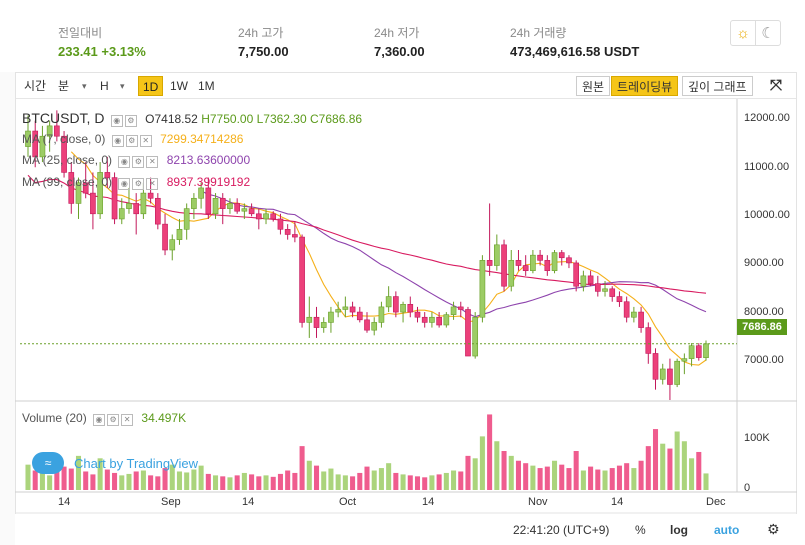  Describe the element at coordinates (727, 530) in the screenshot. I see `auto-toggle: auto` at that location.